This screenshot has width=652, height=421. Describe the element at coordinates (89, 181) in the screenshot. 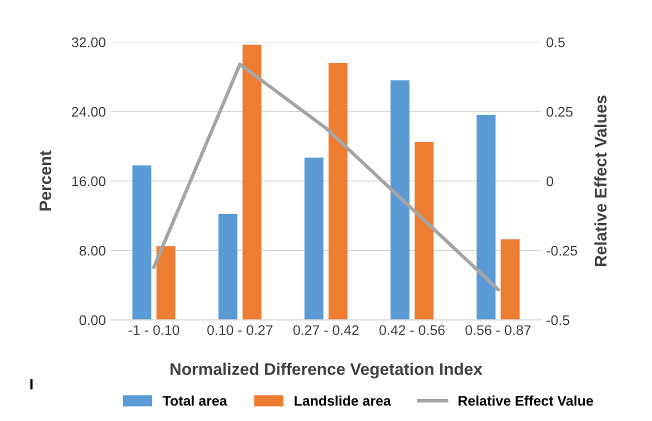

I see `y-tick-label: 16.00` at that location.